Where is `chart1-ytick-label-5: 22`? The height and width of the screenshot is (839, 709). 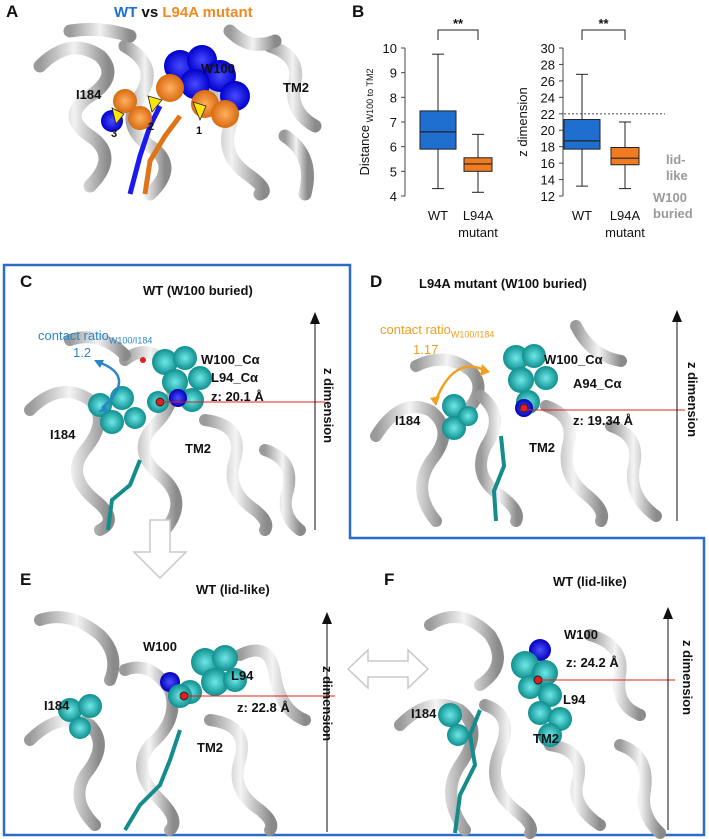 chart1-ytick-label-5: 22 is located at coordinates (548, 114).